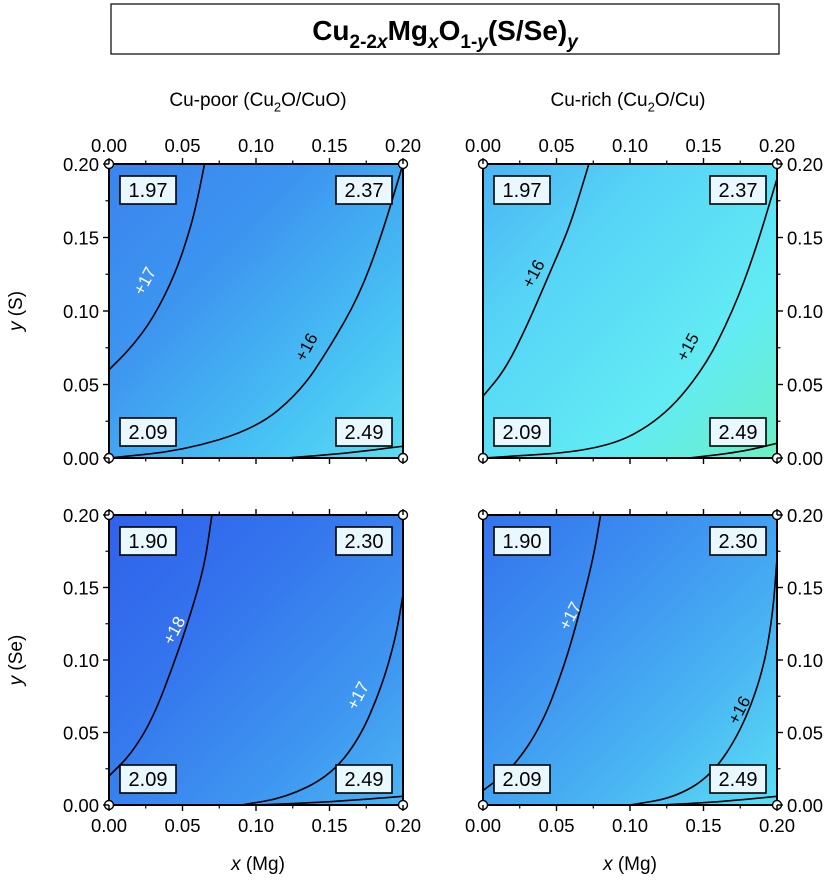 This screenshot has height=887, width=831. I want to click on y-axis-title-s: y (S), so click(16, 312).